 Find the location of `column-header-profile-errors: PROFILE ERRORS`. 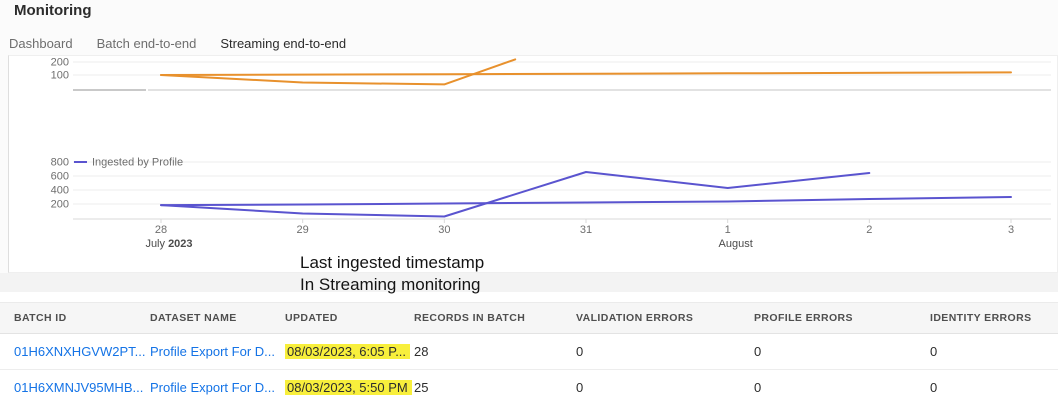

column-header-profile-errors: PROFILE ERRORS is located at coordinates (803, 318).